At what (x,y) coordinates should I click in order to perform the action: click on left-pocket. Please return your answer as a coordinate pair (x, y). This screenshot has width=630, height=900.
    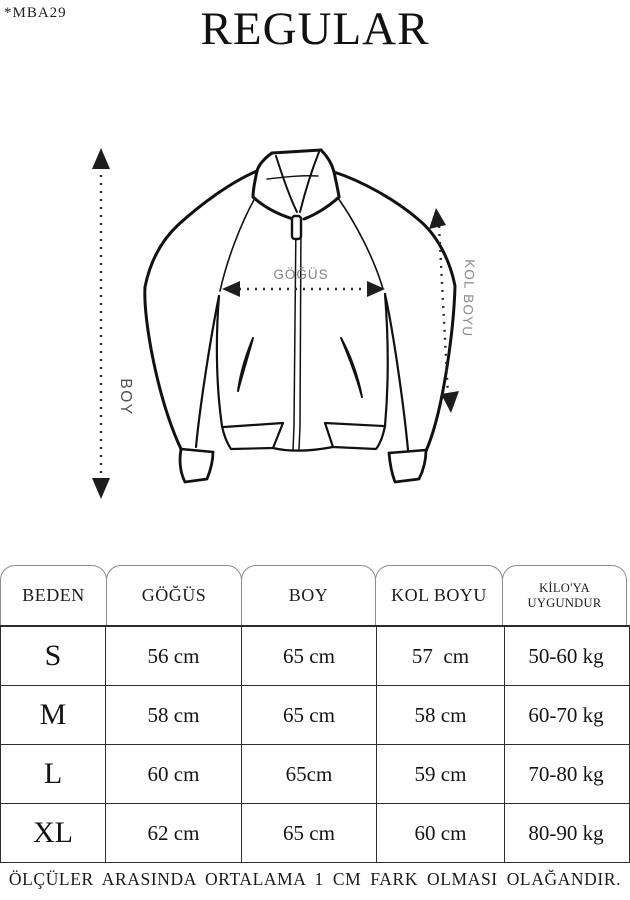
    Looking at the image, I should click on (245, 364).